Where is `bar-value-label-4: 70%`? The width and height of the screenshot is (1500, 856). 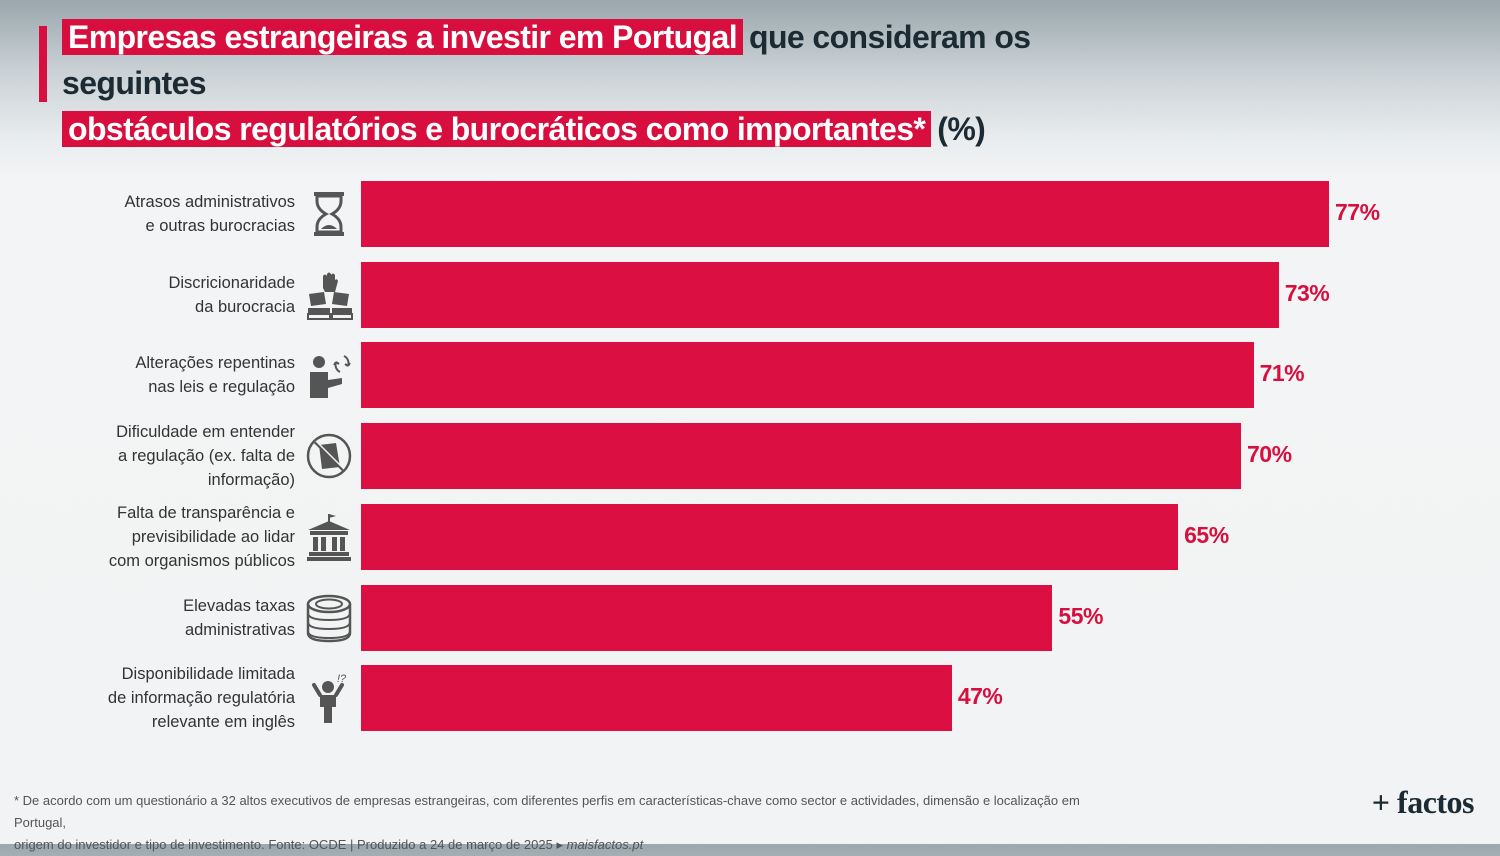 bar-value-label-4: 70% is located at coordinates (1269, 454).